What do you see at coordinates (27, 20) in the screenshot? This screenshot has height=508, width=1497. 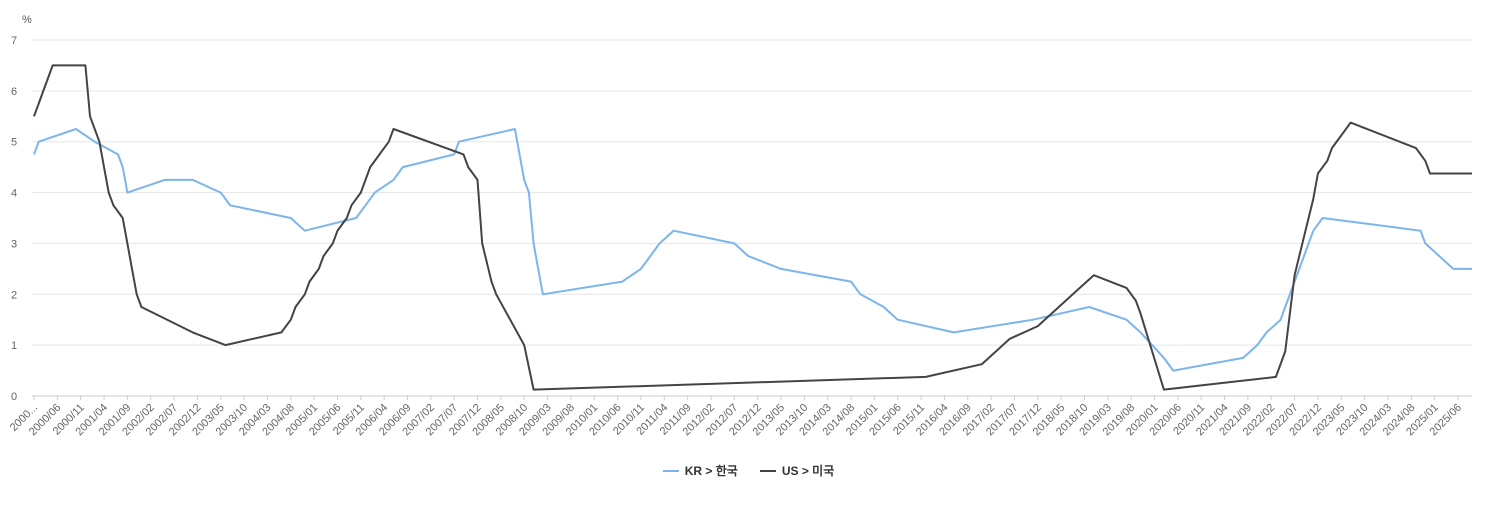 I see `y-unit-label: %` at bounding box center [27, 20].